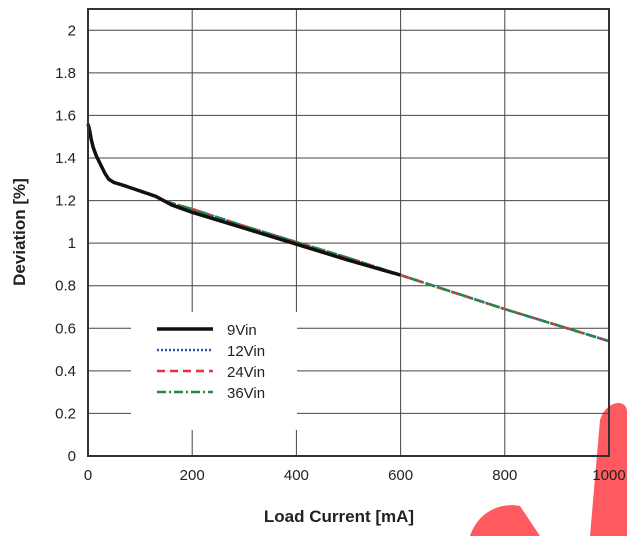 This screenshot has height=536, width=627. Describe the element at coordinates (296, 475) in the screenshot. I see `x-tick-label: 400` at that location.